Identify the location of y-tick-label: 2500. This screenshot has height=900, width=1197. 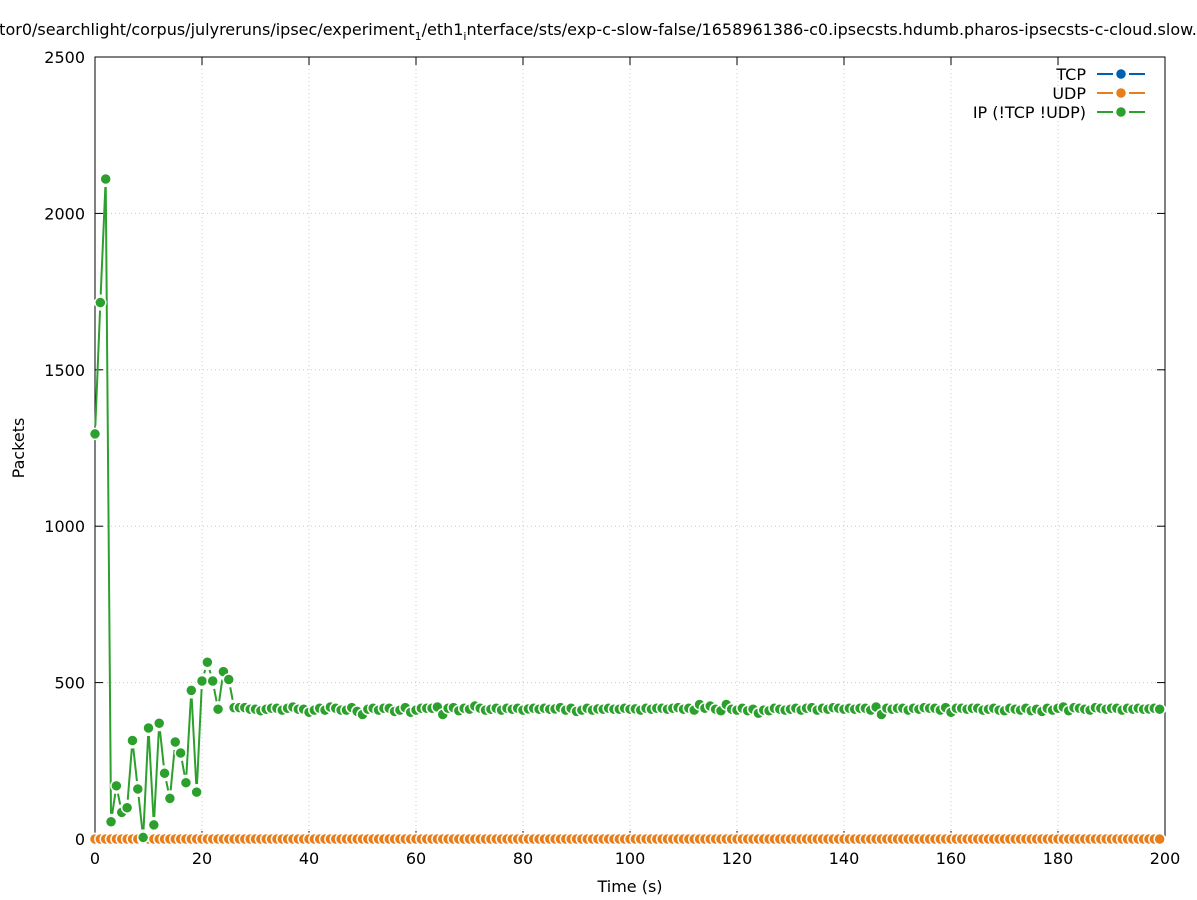
(64, 57).